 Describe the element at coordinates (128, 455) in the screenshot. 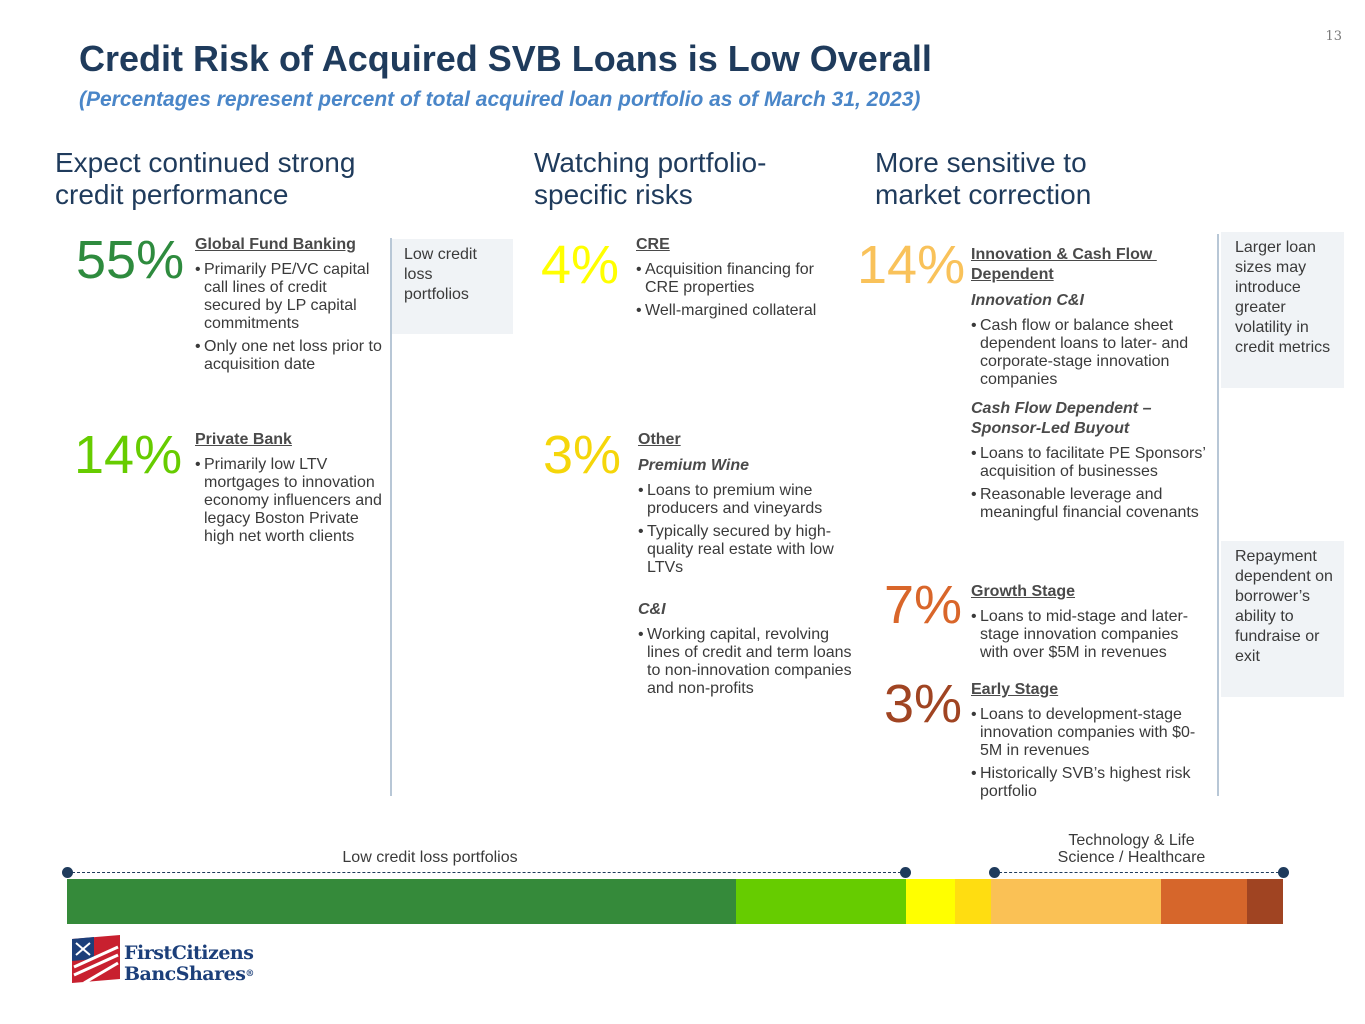

I see `private-bank-percentage: 14%` at that location.